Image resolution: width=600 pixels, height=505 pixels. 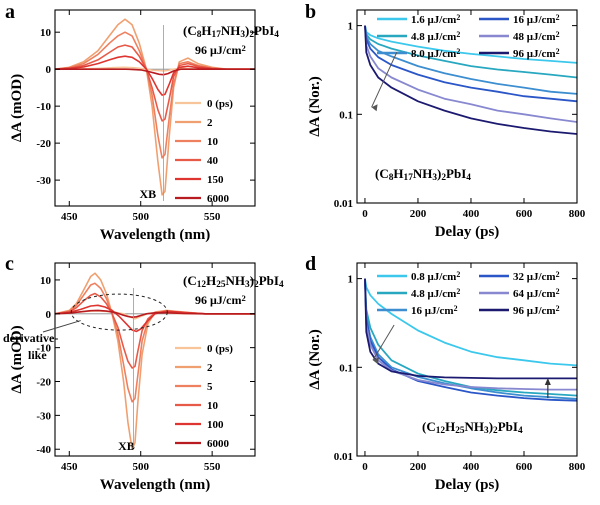 I want to click on annotation-formula: (C8H17NH3)2PbI4, so click(x=423, y=174).